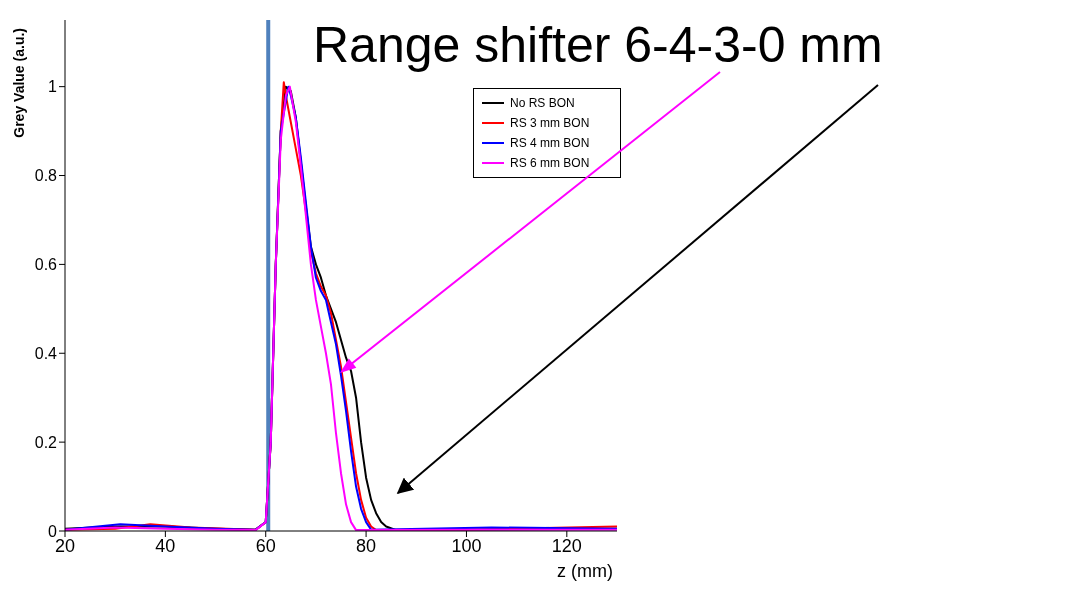  What do you see at coordinates (550, 123) in the screenshot?
I see `legend-label: RS 3 mm BON` at bounding box center [550, 123].